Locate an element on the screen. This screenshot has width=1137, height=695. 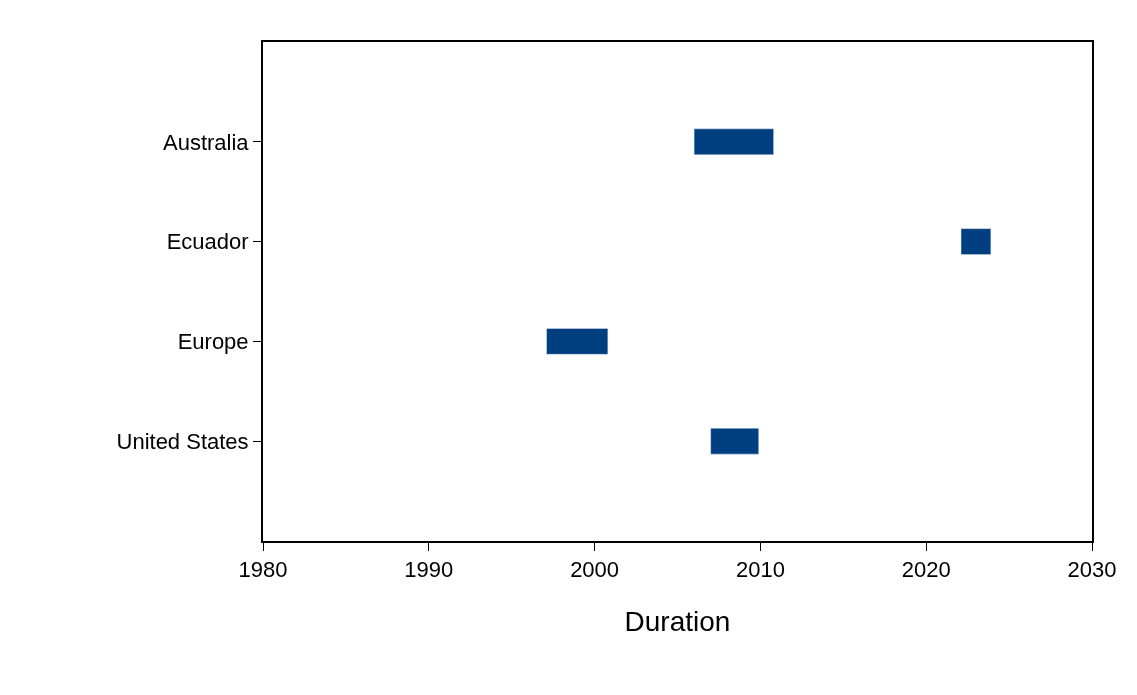
y-tick-label: United States is located at coordinates (182, 441).